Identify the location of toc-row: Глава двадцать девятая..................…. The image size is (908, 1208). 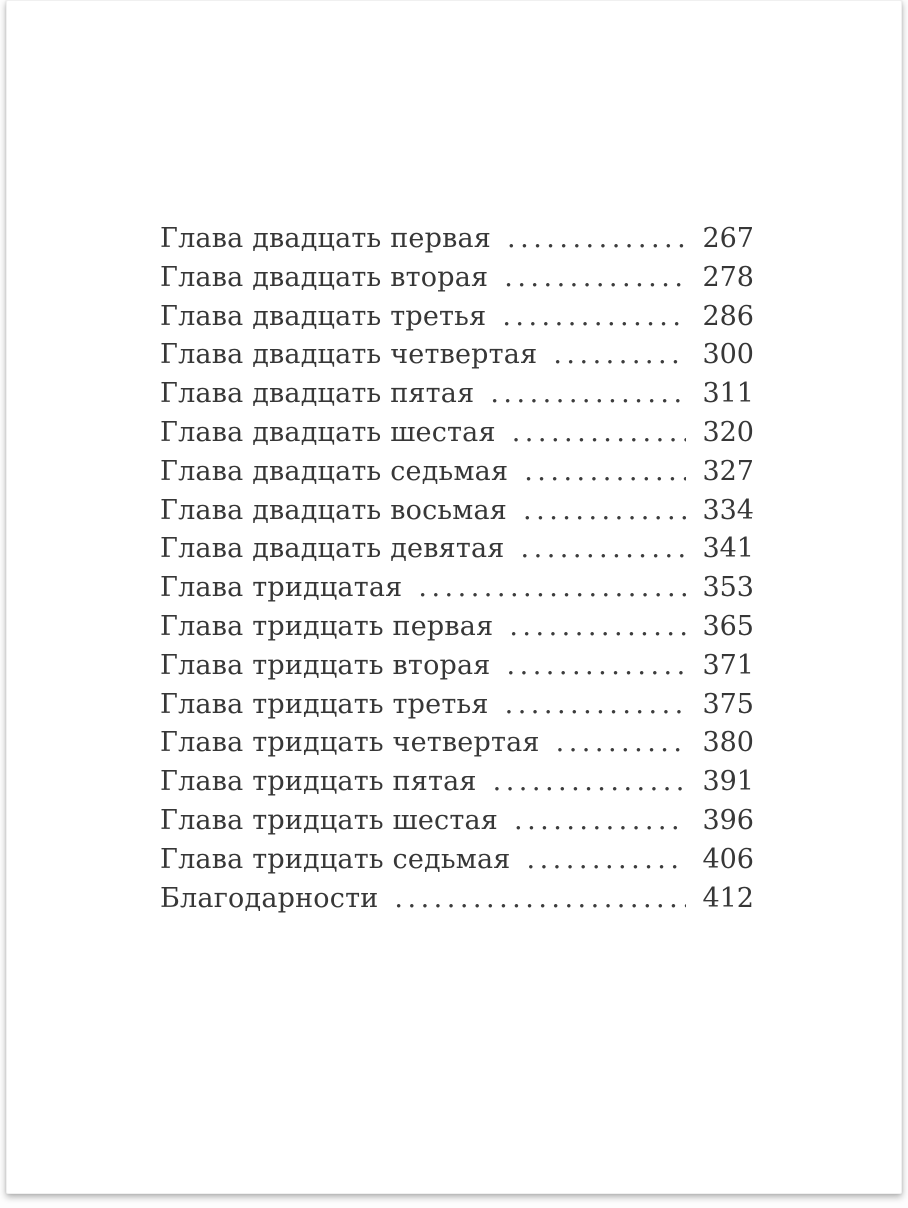
(457, 552).